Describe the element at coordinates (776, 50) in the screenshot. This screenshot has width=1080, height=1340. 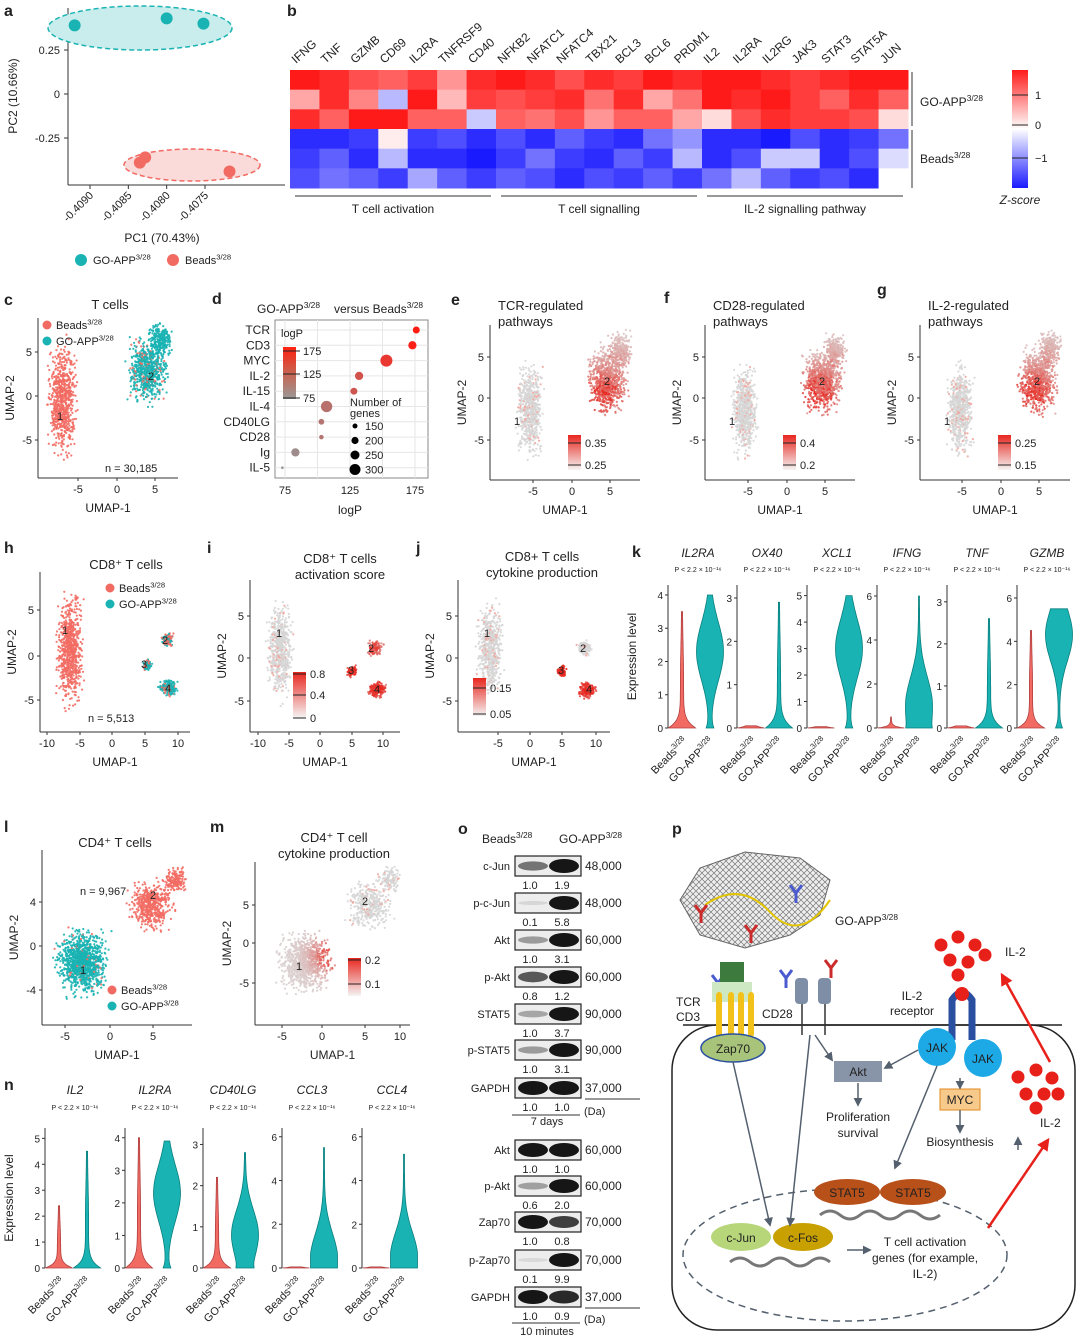
I see `gene-label: IL2RG` at that location.